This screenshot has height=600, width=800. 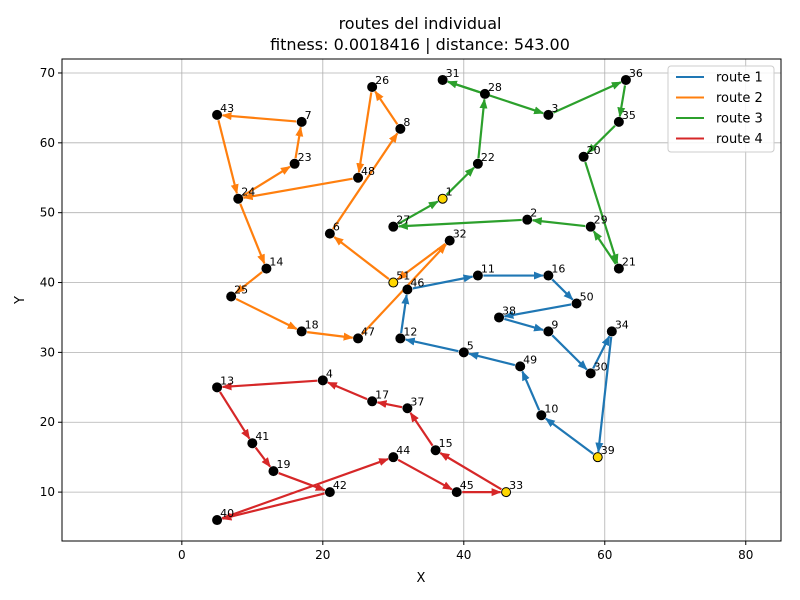 I want to click on node-label: 29, so click(x=601, y=220).